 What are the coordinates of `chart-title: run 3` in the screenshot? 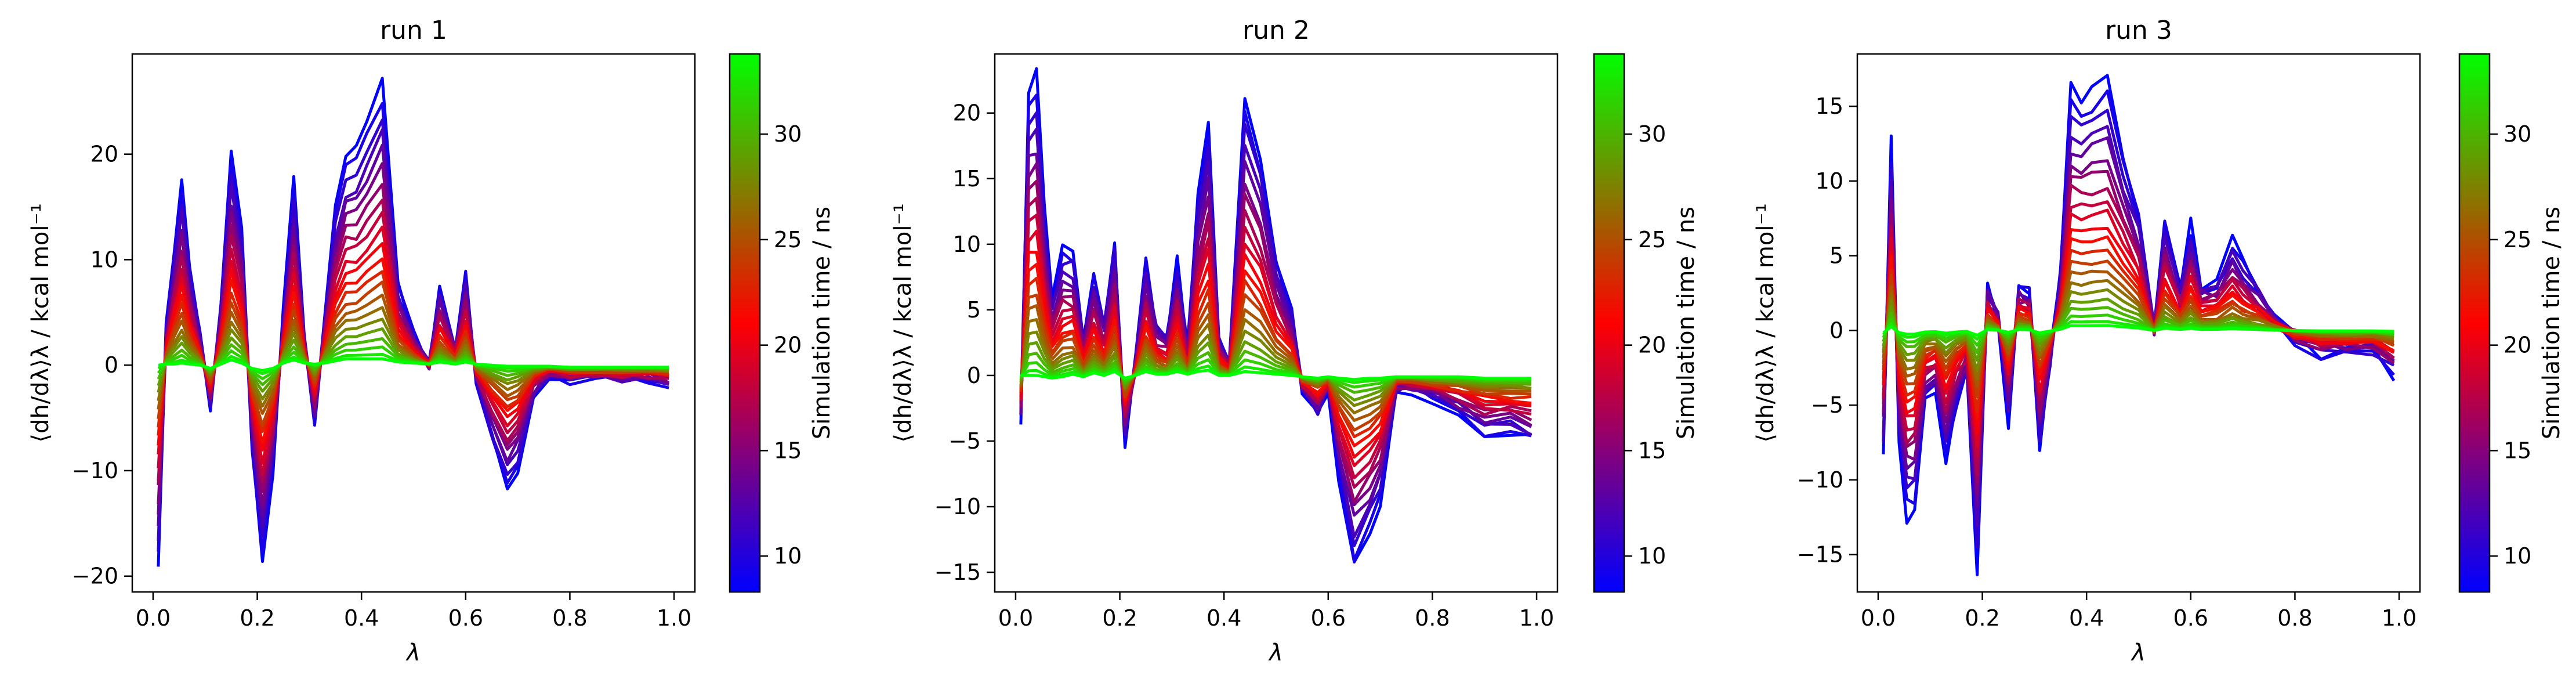 It's located at (2138, 31).